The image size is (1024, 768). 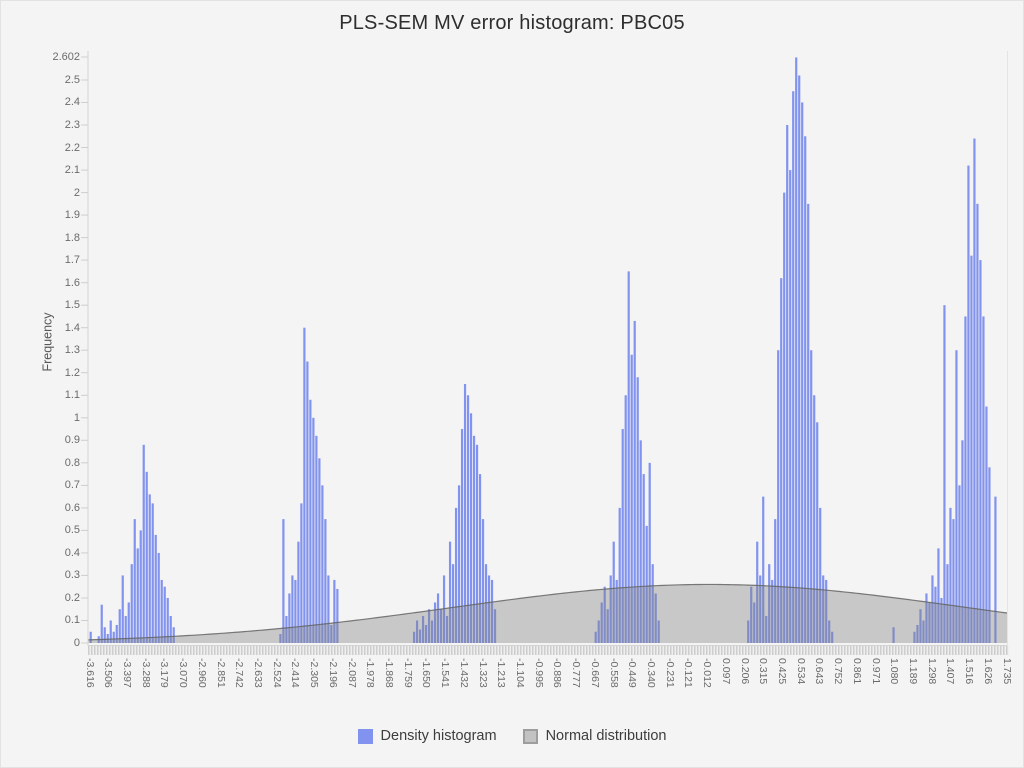 I want to click on y-tick-label: 2.602, so click(x=66, y=57).